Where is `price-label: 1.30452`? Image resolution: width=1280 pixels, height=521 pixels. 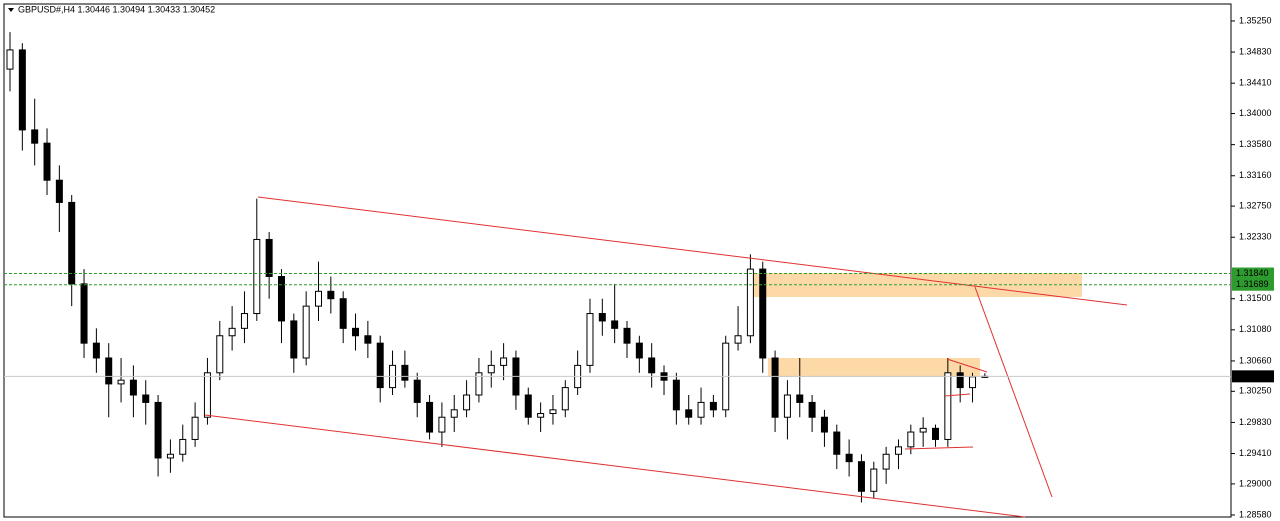 price-label: 1.30452 is located at coordinates (1252, 376).